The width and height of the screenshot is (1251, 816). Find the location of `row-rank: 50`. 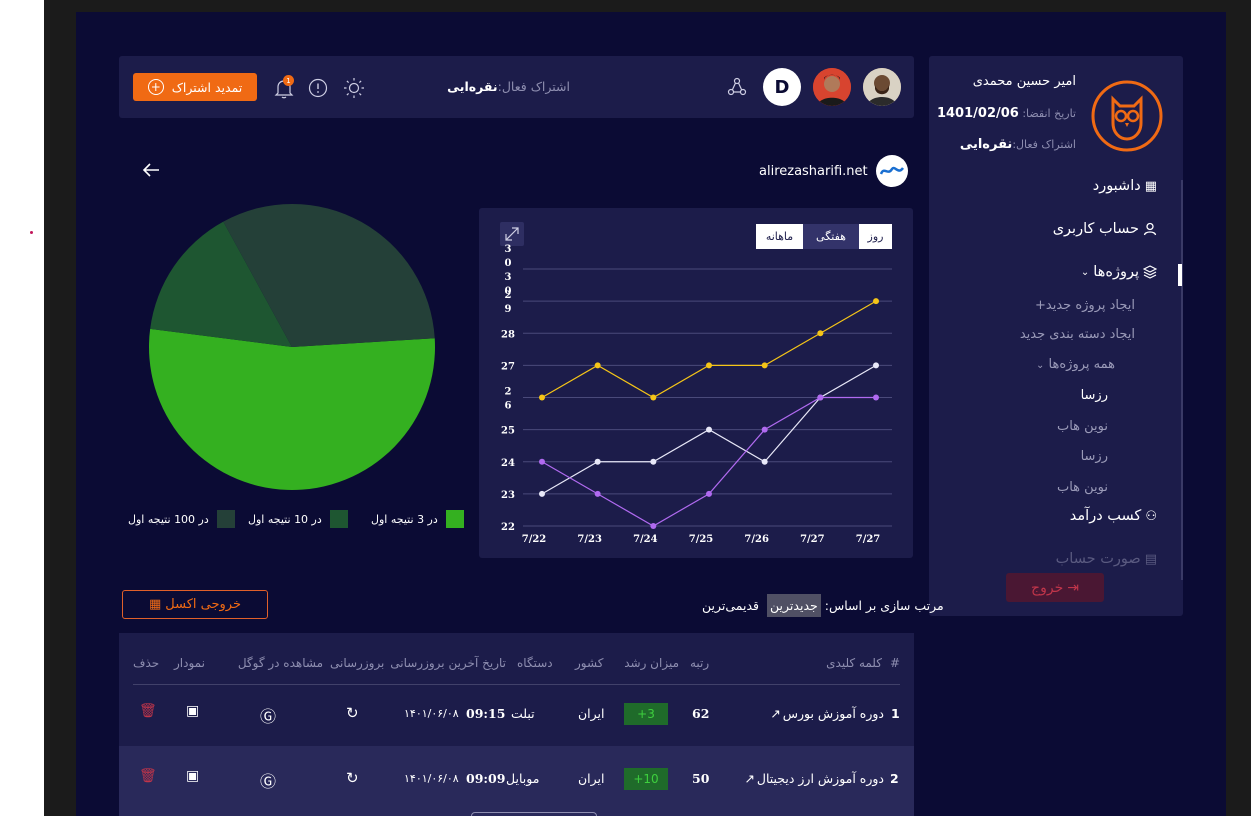

row-rank: 50 is located at coordinates (701, 778).